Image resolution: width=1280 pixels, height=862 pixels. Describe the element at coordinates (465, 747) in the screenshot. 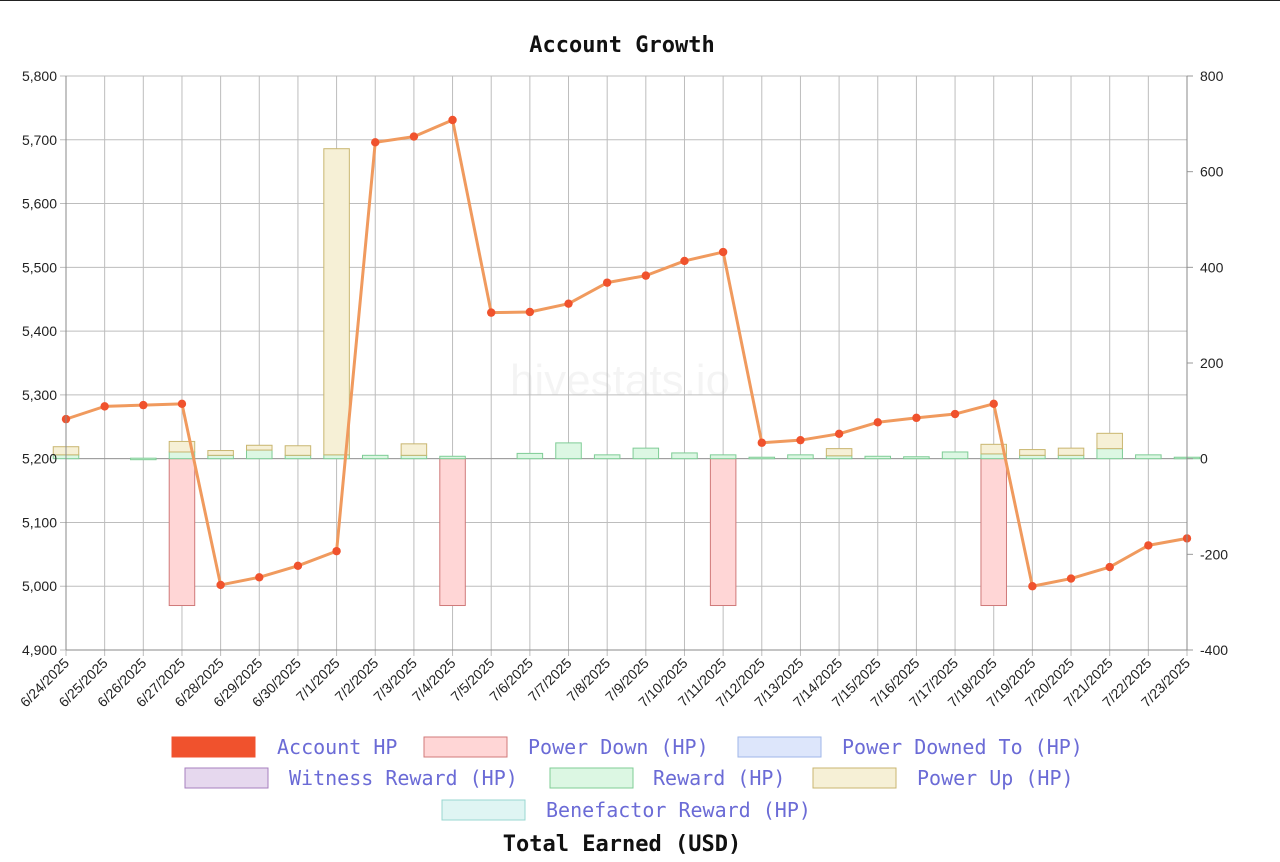

I see `legend-swatch-power-down-hp` at that location.